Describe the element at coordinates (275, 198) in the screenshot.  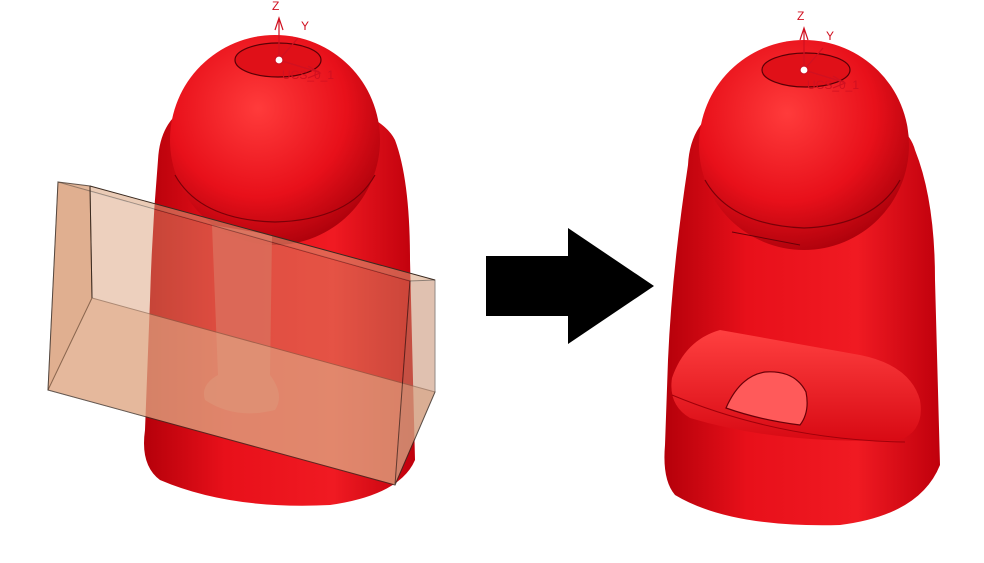
I see `left-collar` at that location.